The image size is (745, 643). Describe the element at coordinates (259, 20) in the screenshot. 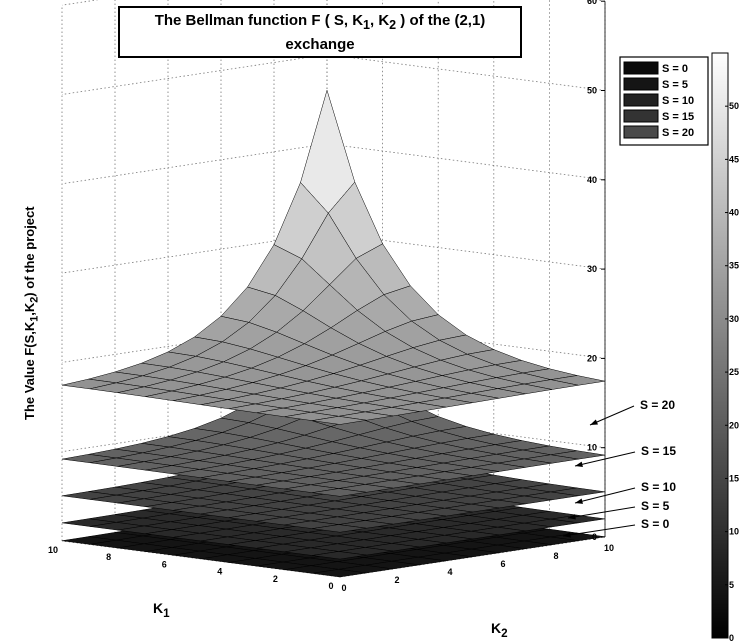

I see `title-line1: The Bellman function F ( S, K` at that location.